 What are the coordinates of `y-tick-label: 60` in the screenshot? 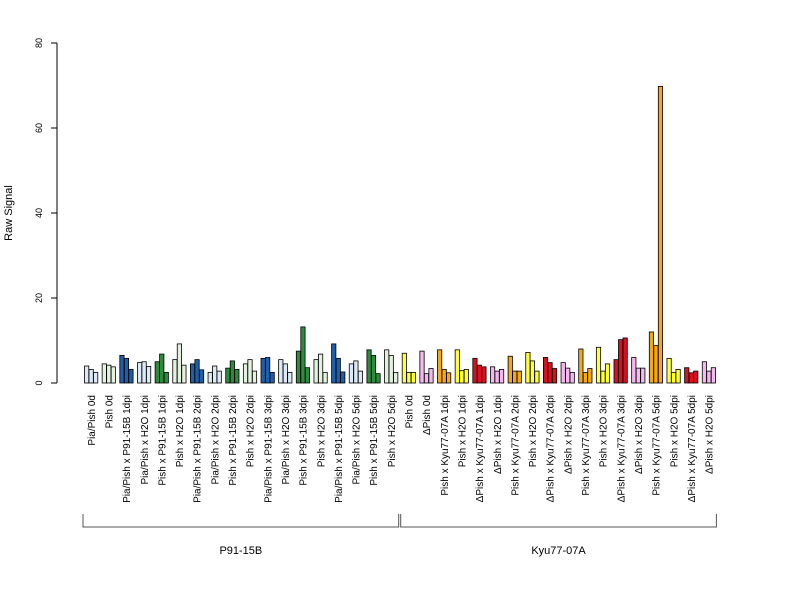 It's located at (39, 128).